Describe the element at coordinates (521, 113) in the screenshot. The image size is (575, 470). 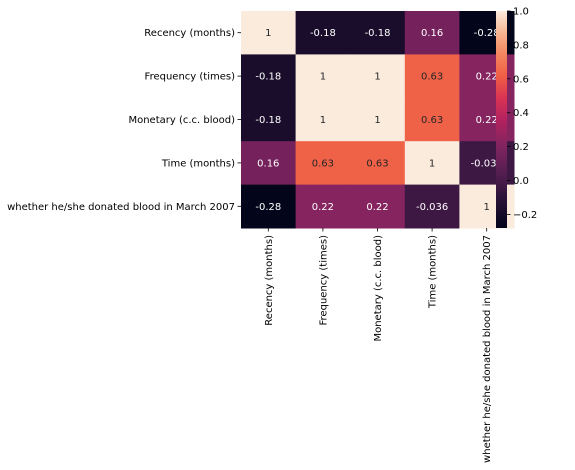
I see `colorbar-tick-label: 0.4` at that location.